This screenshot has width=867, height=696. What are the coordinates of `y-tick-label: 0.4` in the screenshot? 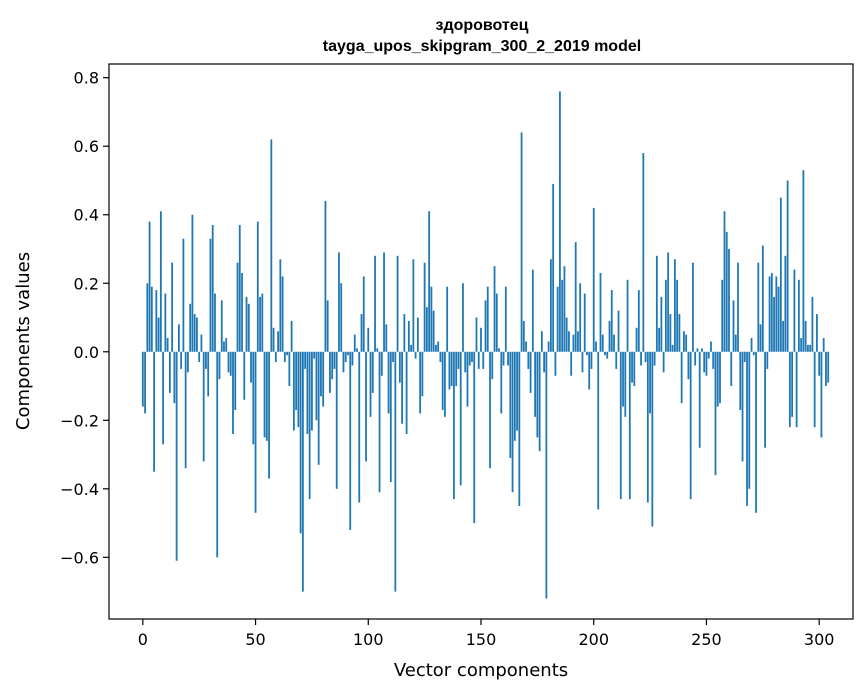 It's located at (86, 215).